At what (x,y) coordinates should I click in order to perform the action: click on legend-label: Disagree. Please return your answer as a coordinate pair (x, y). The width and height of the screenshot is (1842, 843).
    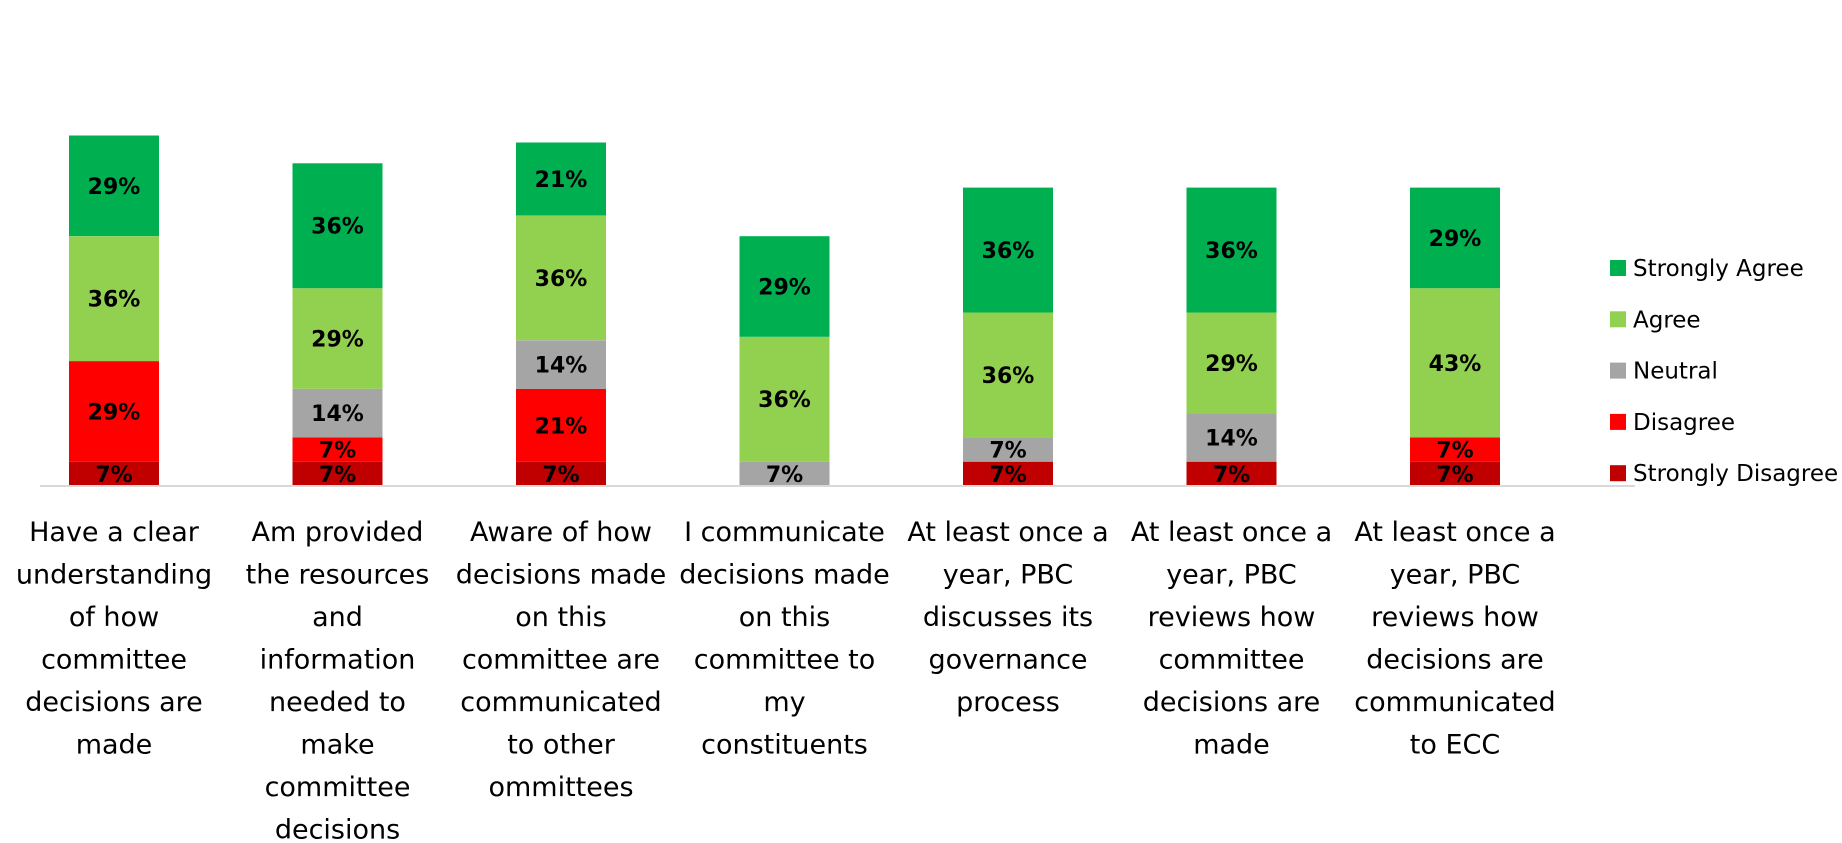
    Looking at the image, I should click on (1684, 423).